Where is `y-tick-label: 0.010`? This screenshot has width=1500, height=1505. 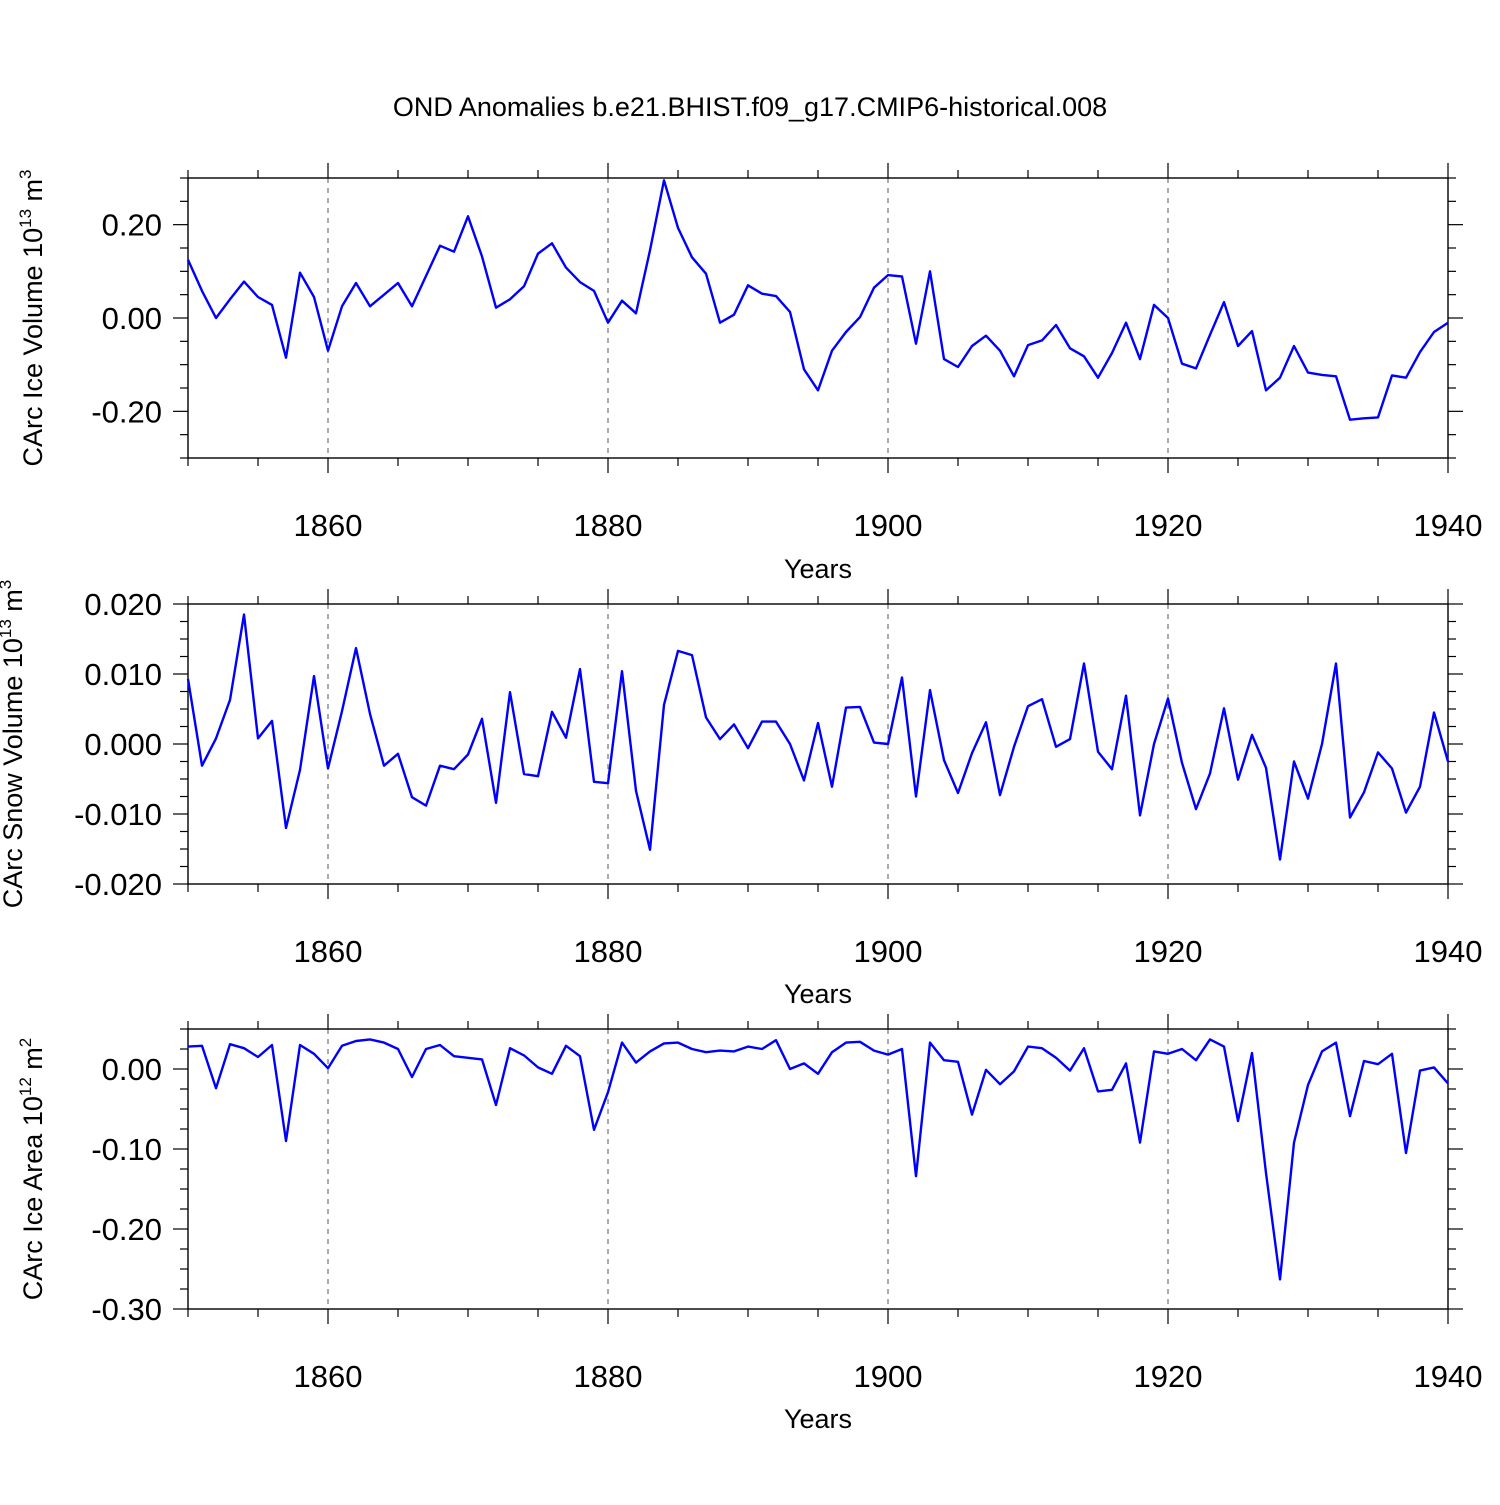 y-tick-label: 0.010 is located at coordinates (123, 674).